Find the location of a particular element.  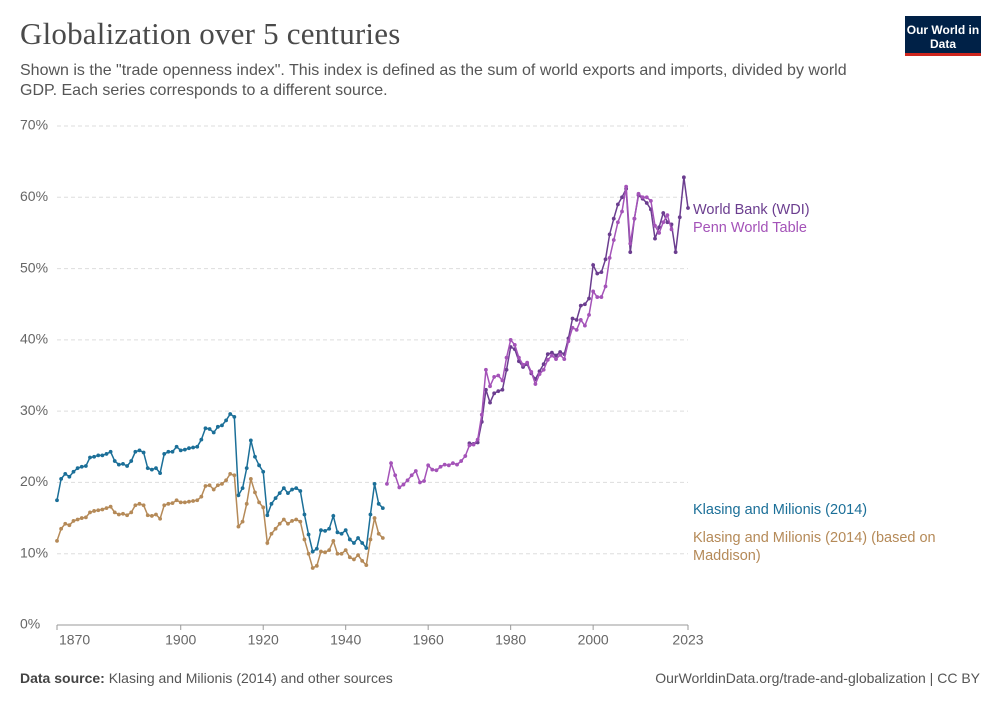

series-label: Penn World Table is located at coordinates (750, 228).